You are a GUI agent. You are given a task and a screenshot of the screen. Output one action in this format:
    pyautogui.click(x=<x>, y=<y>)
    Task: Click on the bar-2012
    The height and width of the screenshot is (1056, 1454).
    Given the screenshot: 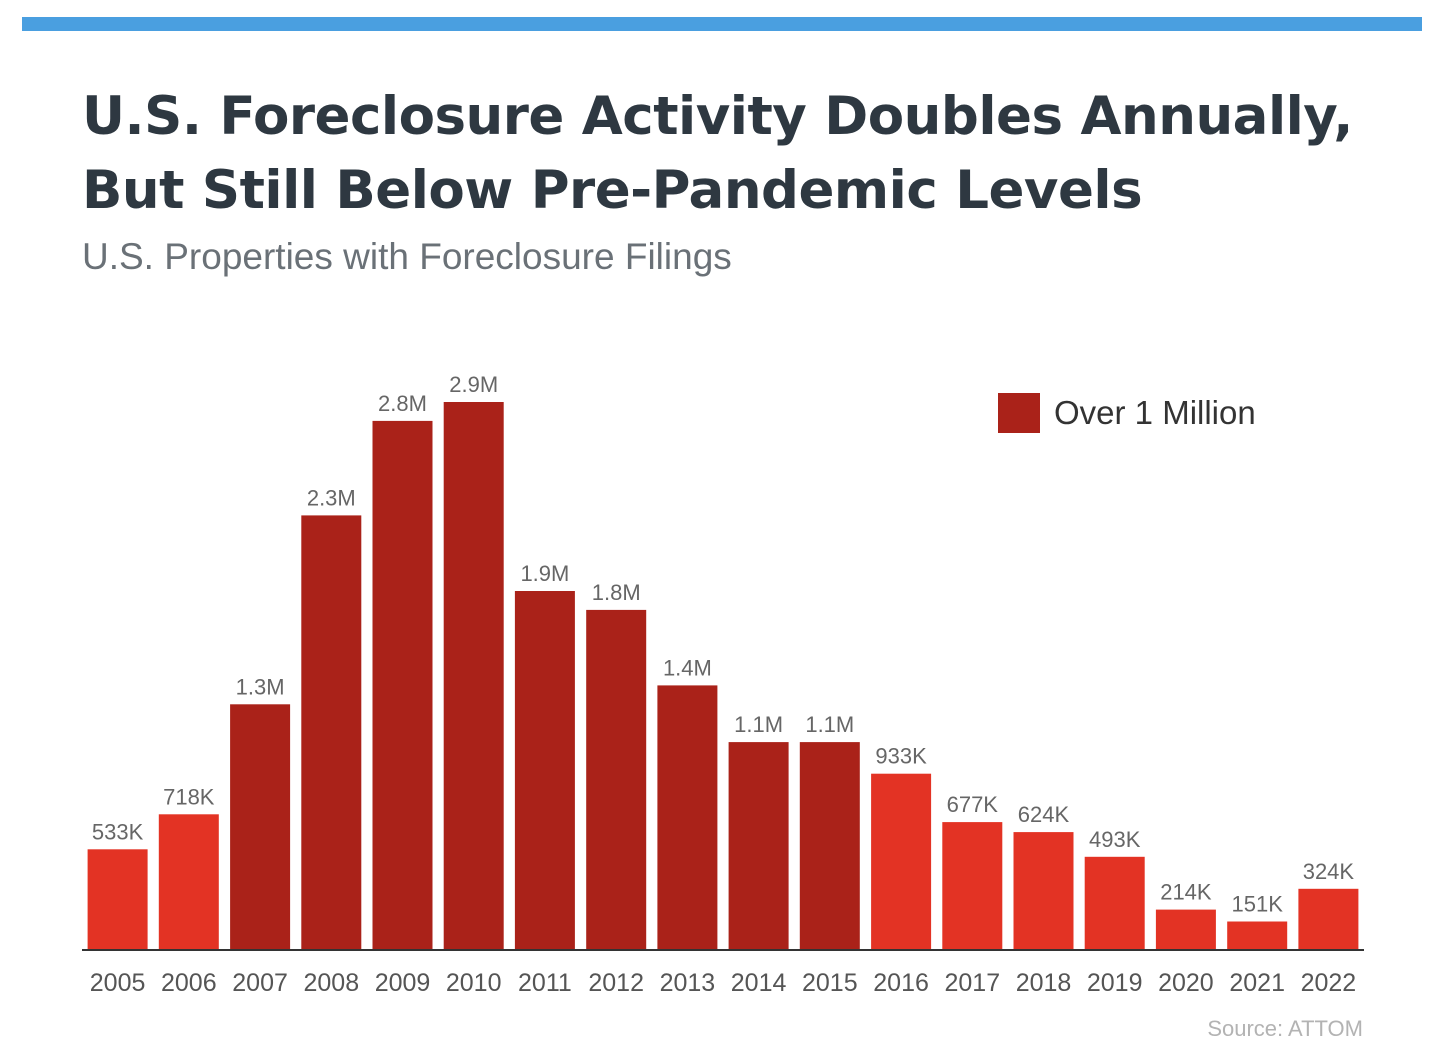 What is the action you would take?
    pyautogui.click(x=616, y=779)
    